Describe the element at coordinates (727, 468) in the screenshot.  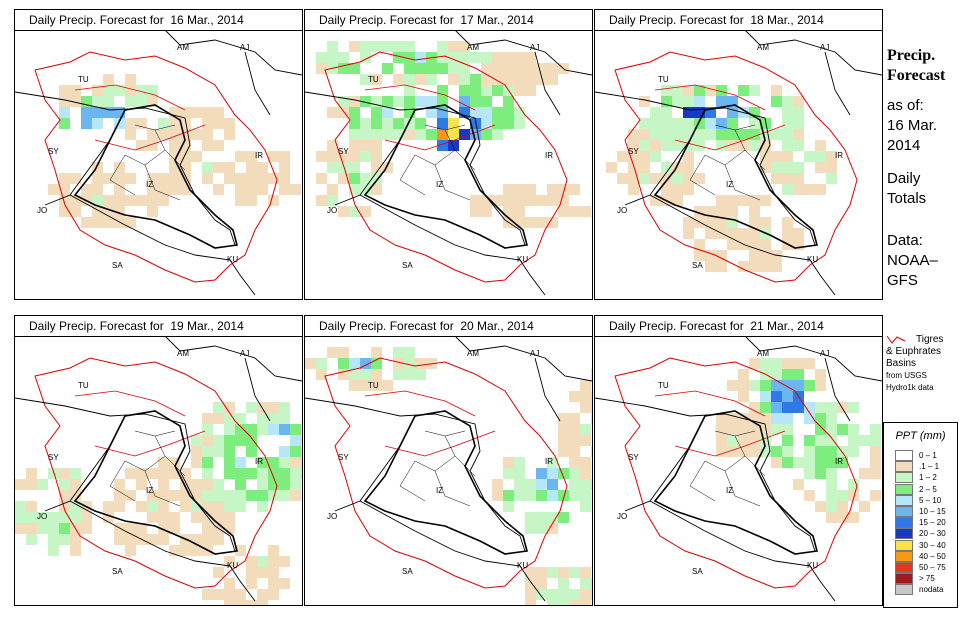
I see `province-lines` at that location.